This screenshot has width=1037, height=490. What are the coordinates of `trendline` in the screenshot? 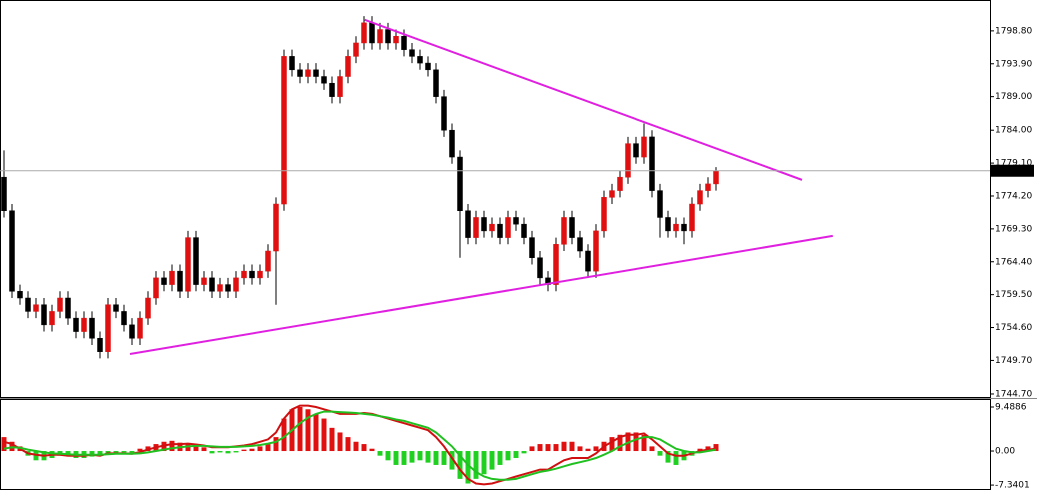 It's located at (583, 99).